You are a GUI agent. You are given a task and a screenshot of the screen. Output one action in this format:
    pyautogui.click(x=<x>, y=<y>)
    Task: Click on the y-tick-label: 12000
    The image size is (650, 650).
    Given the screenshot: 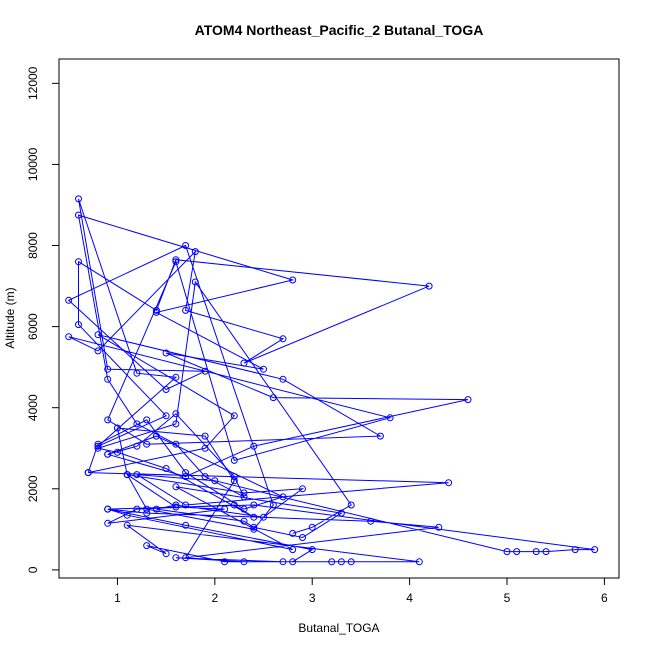 What is the action you would take?
    pyautogui.click(x=33, y=83)
    